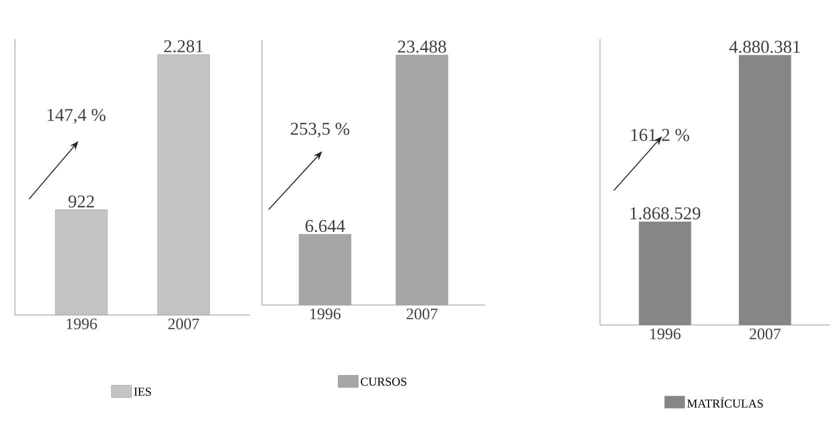  Describe the element at coordinates (660, 136) in the screenshot. I see `annotation: 161,2 %` at that location.